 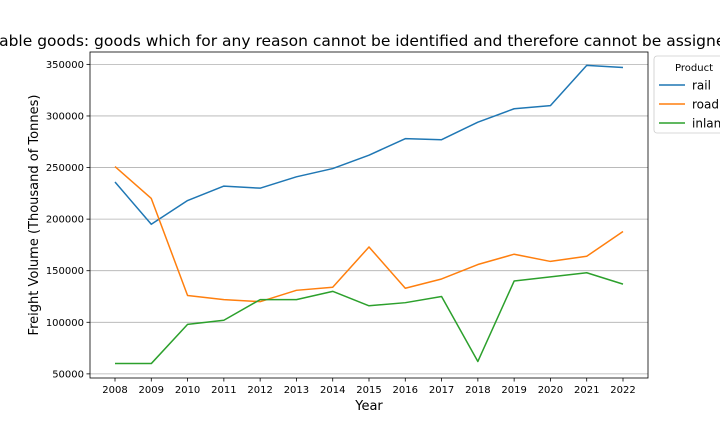 I want to click on y-tick-label: 250000, so click(x=65, y=168).